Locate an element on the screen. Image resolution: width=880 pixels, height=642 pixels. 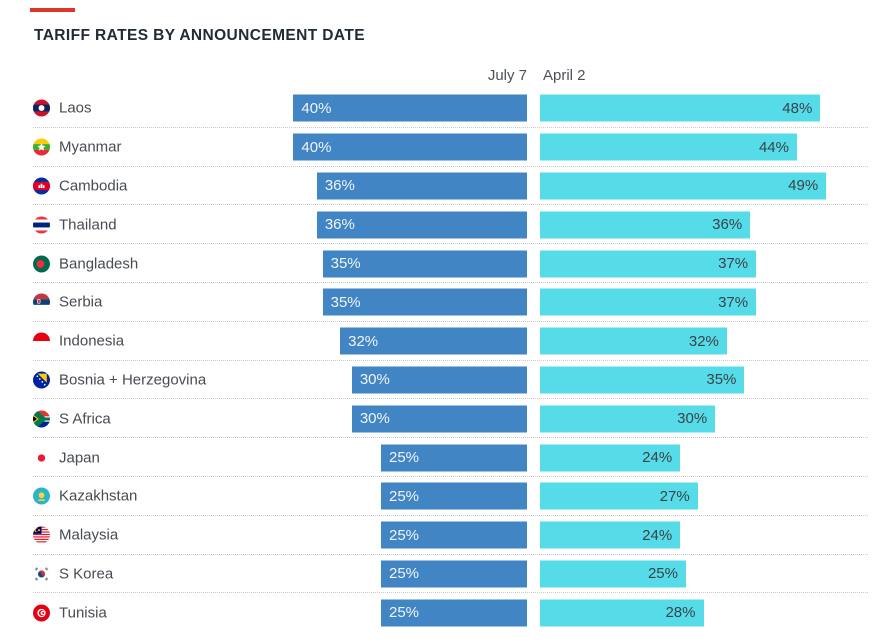
row-serbia: Serbia 35% 37% is located at coordinates (440, 302).